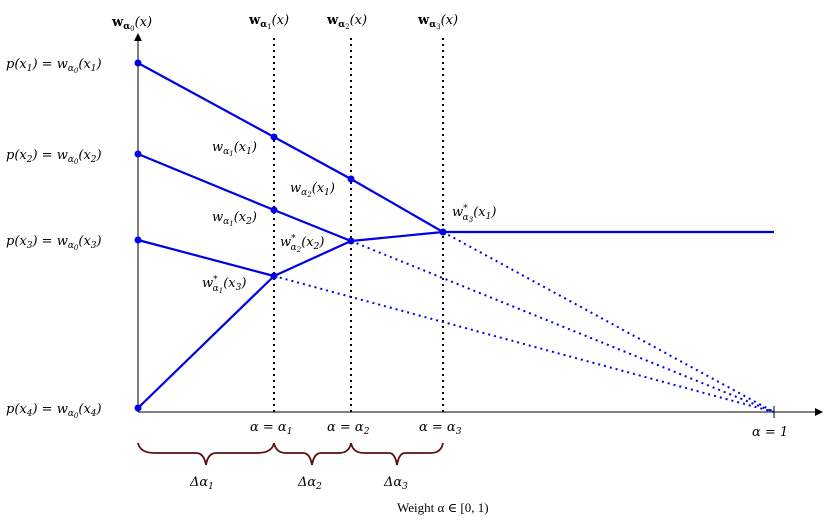  Describe the element at coordinates (224, 285) in the screenshot. I see `label-wa1x3: w* α1(x3)` at that location.